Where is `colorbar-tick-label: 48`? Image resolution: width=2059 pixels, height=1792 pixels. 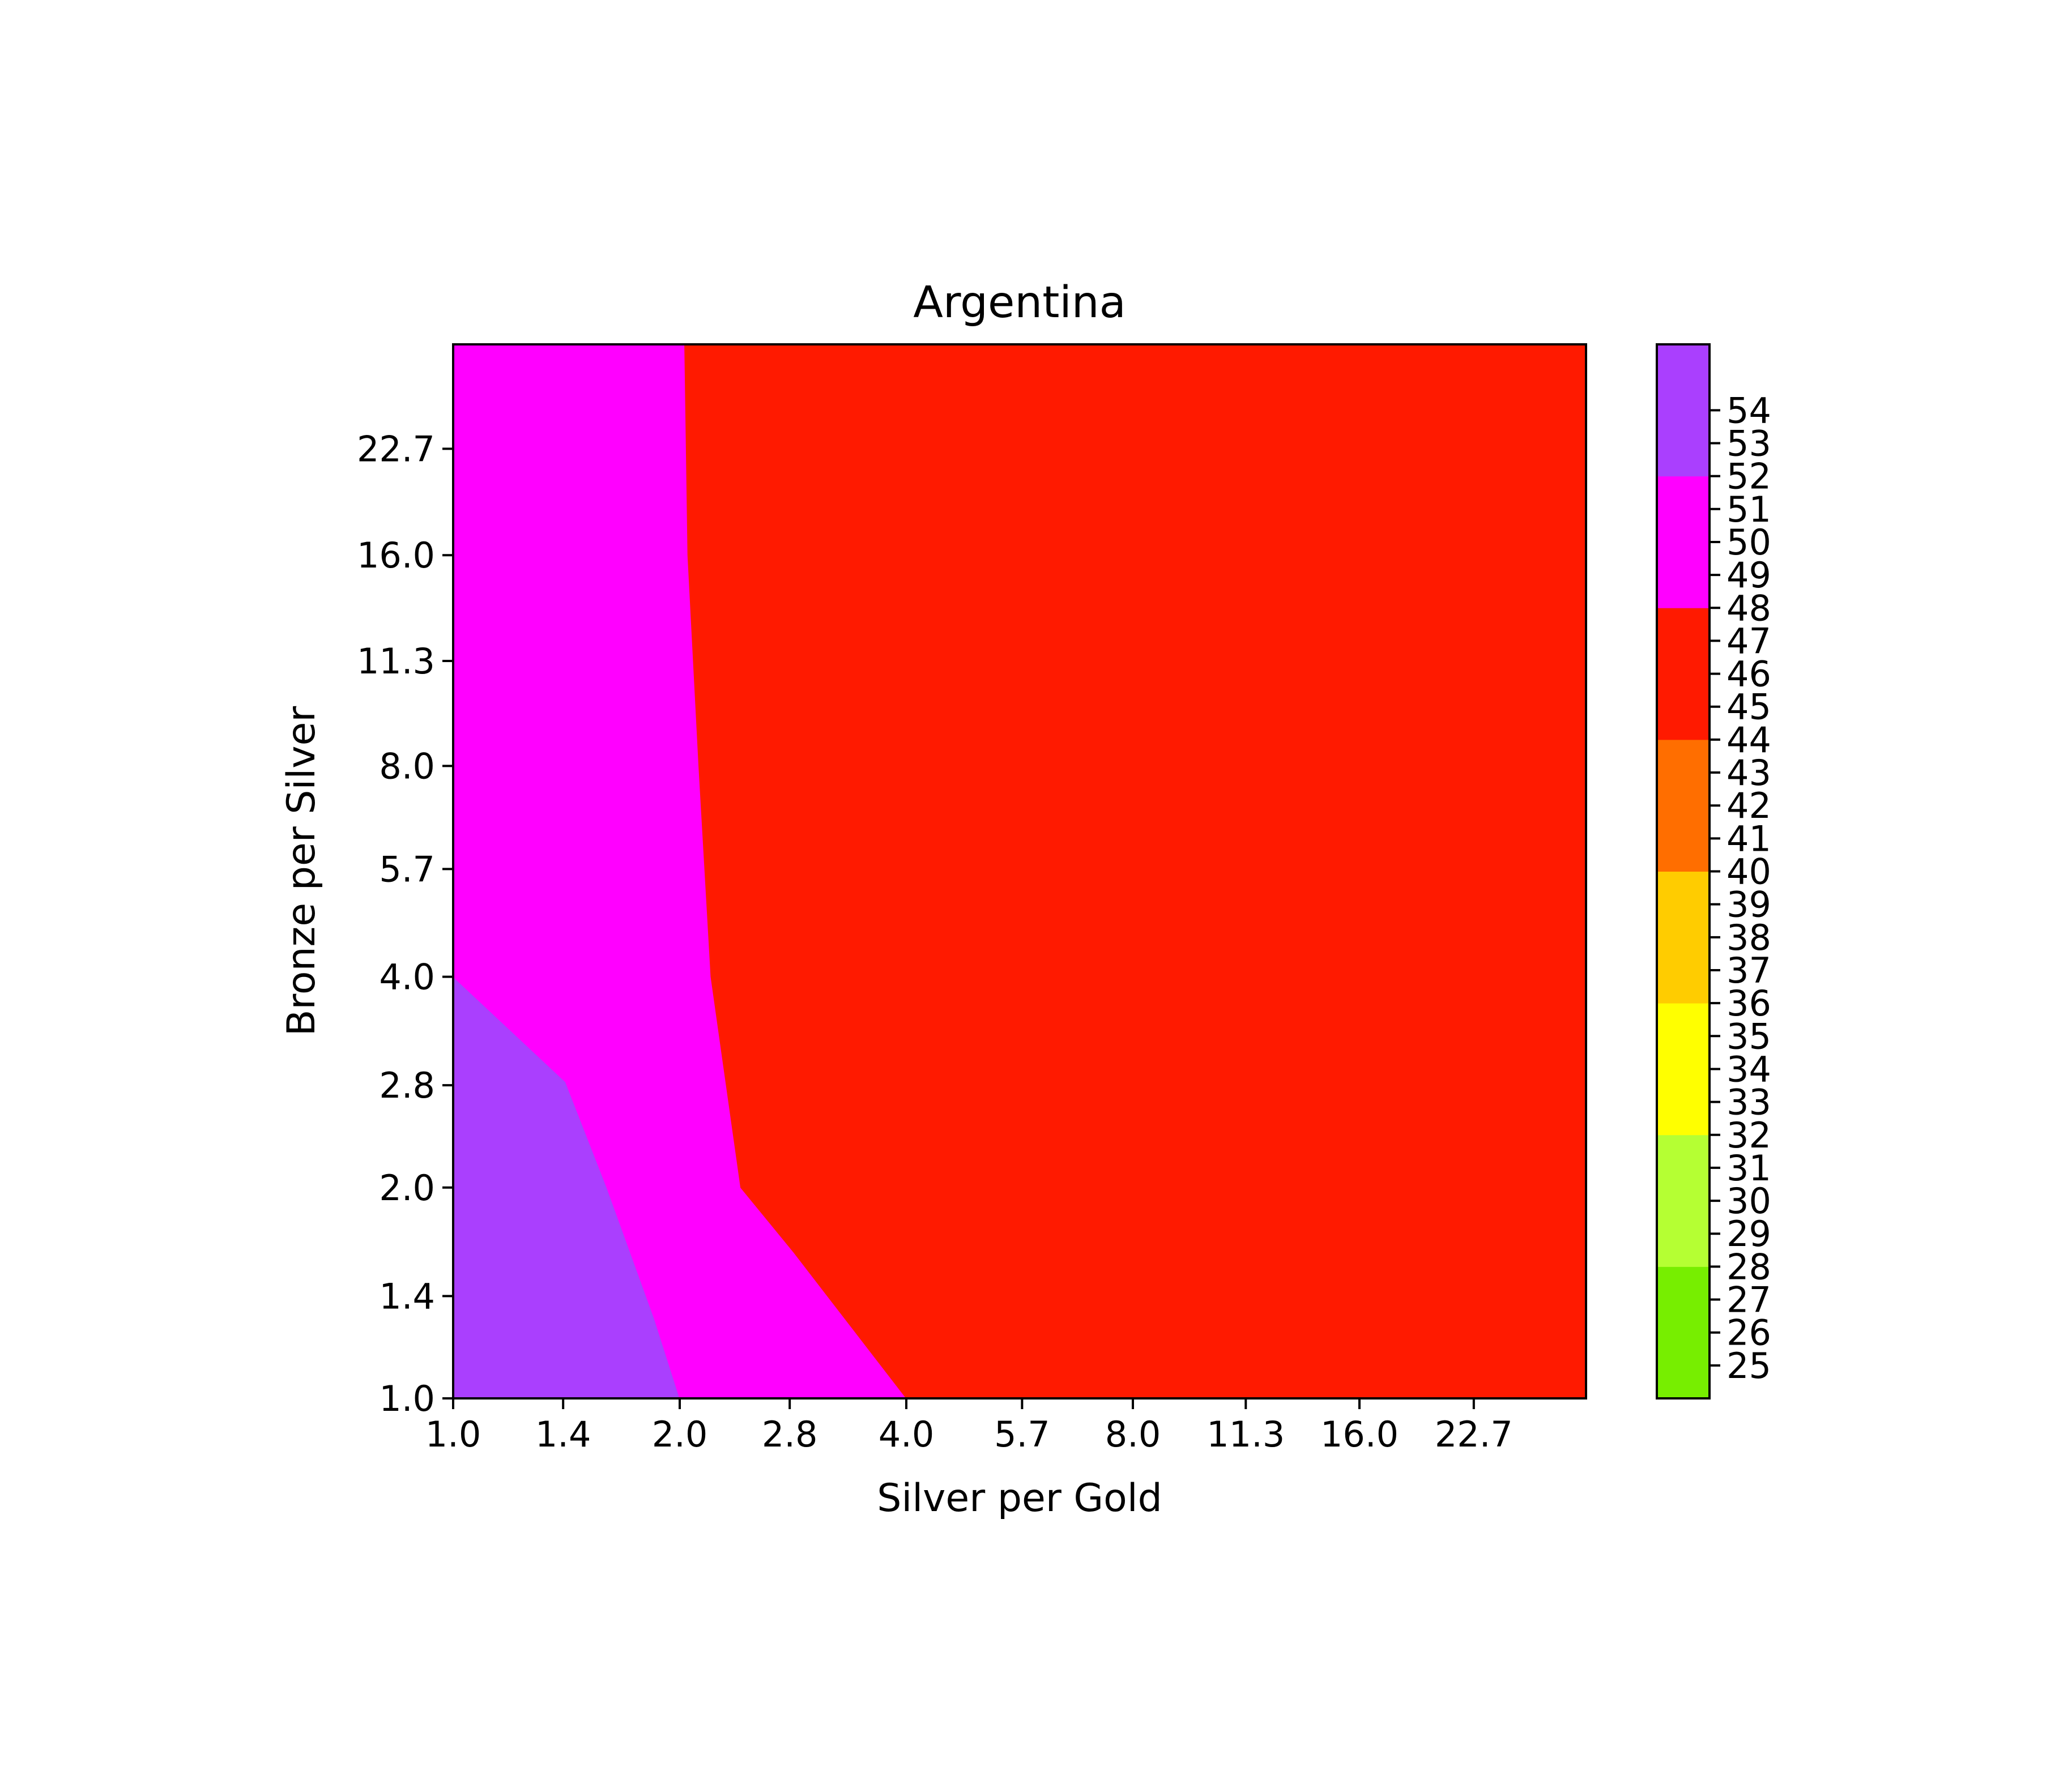
colorbar-tick-label: 48 is located at coordinates (1749, 608).